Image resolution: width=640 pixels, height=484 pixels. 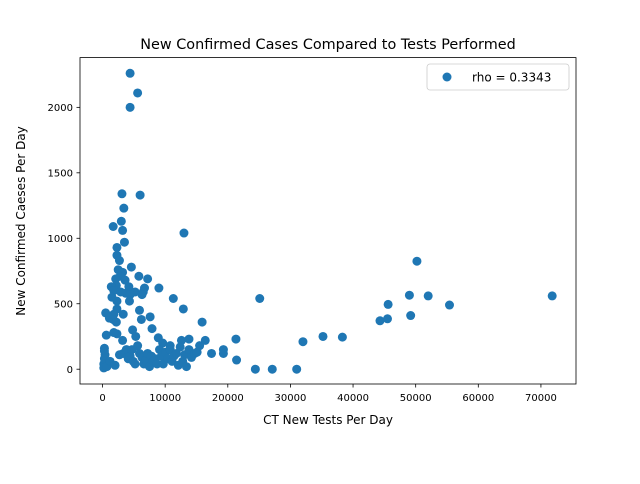 I want to click on y-tick-label: 2000, so click(x=60, y=108).